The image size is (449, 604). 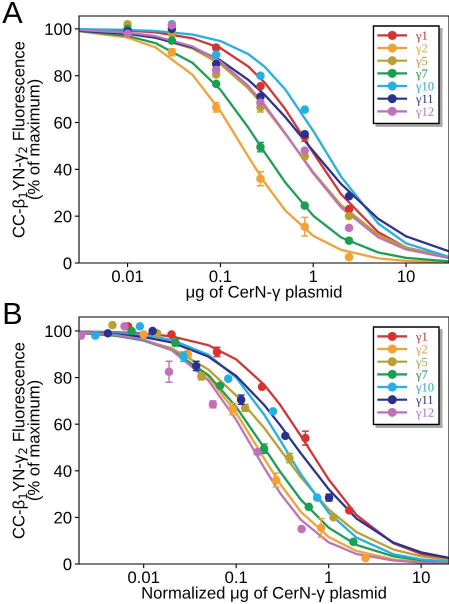 What do you see at coordinates (264, 293) in the screenshot?
I see `x-axis-title: μg of CerN-γ plasmid` at bounding box center [264, 293].